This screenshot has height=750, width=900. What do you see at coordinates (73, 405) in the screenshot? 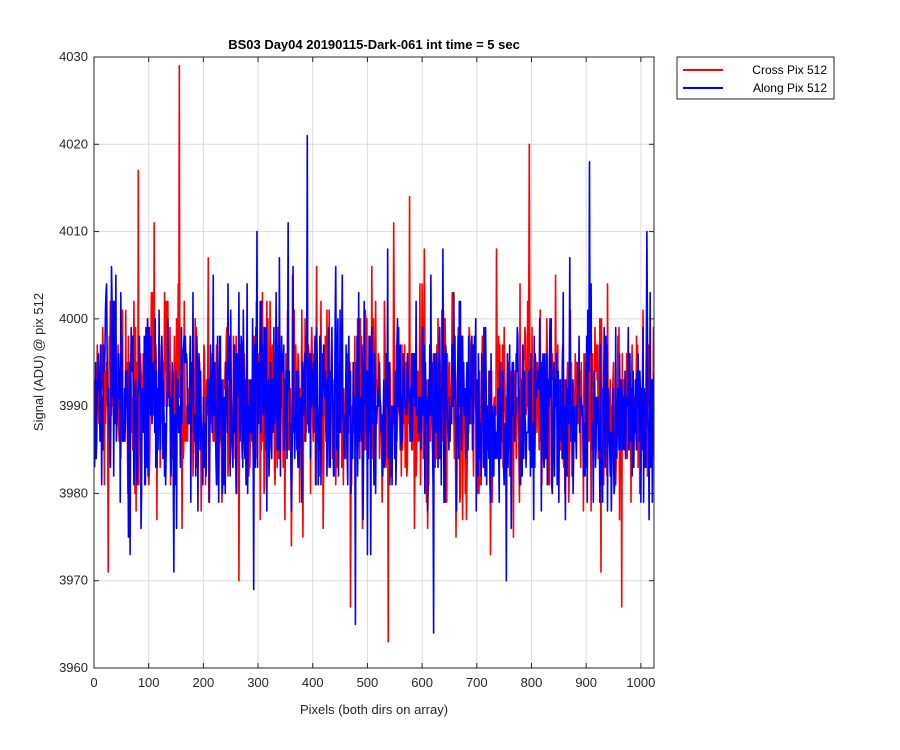
I see `y-tick-label: 3990` at bounding box center [73, 405].